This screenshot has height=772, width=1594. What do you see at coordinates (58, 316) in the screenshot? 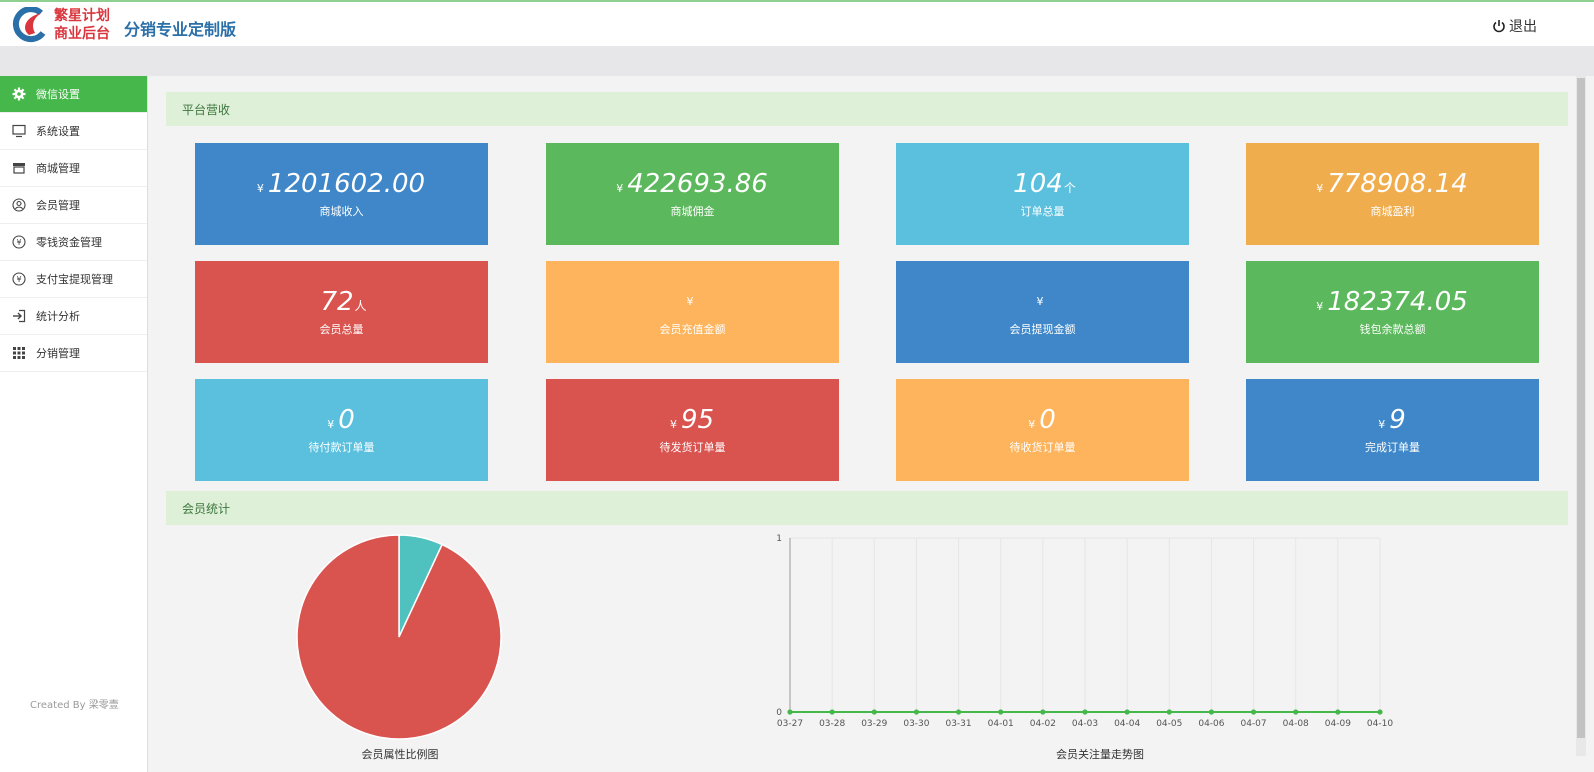
I see `sidebar-item-label: 统计分析` at bounding box center [58, 316].